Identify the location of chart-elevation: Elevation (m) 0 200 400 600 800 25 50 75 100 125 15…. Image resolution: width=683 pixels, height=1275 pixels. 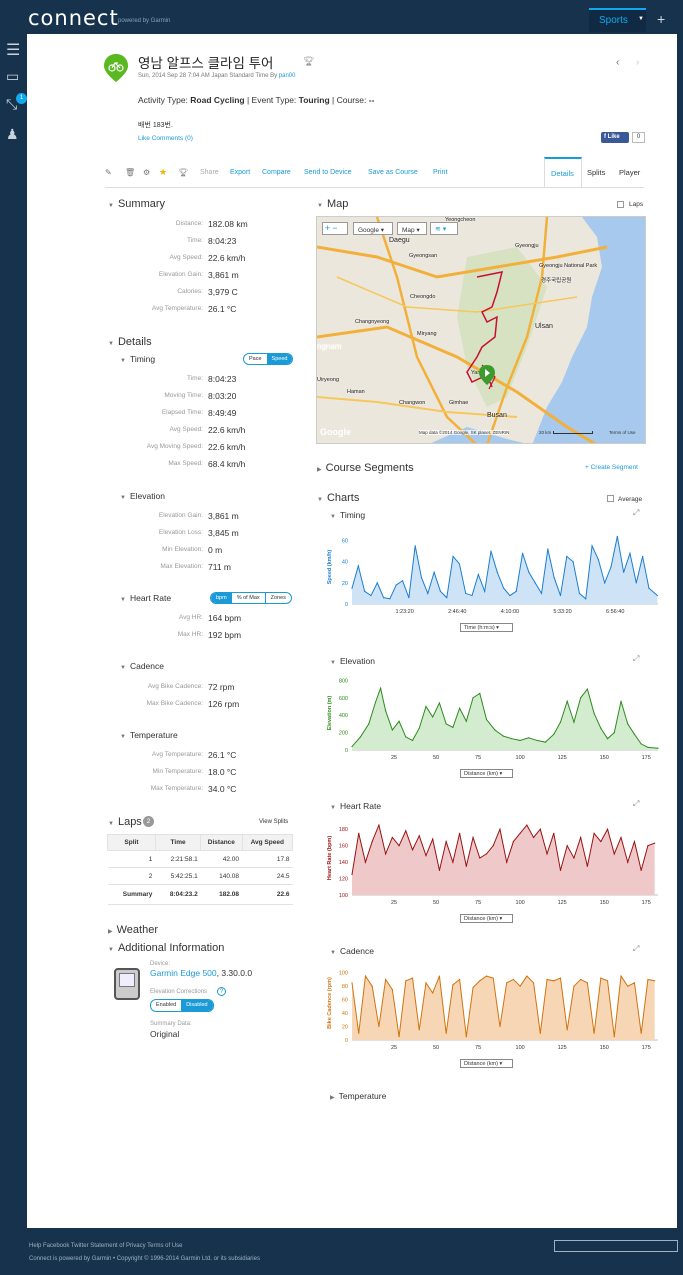
(490, 720).